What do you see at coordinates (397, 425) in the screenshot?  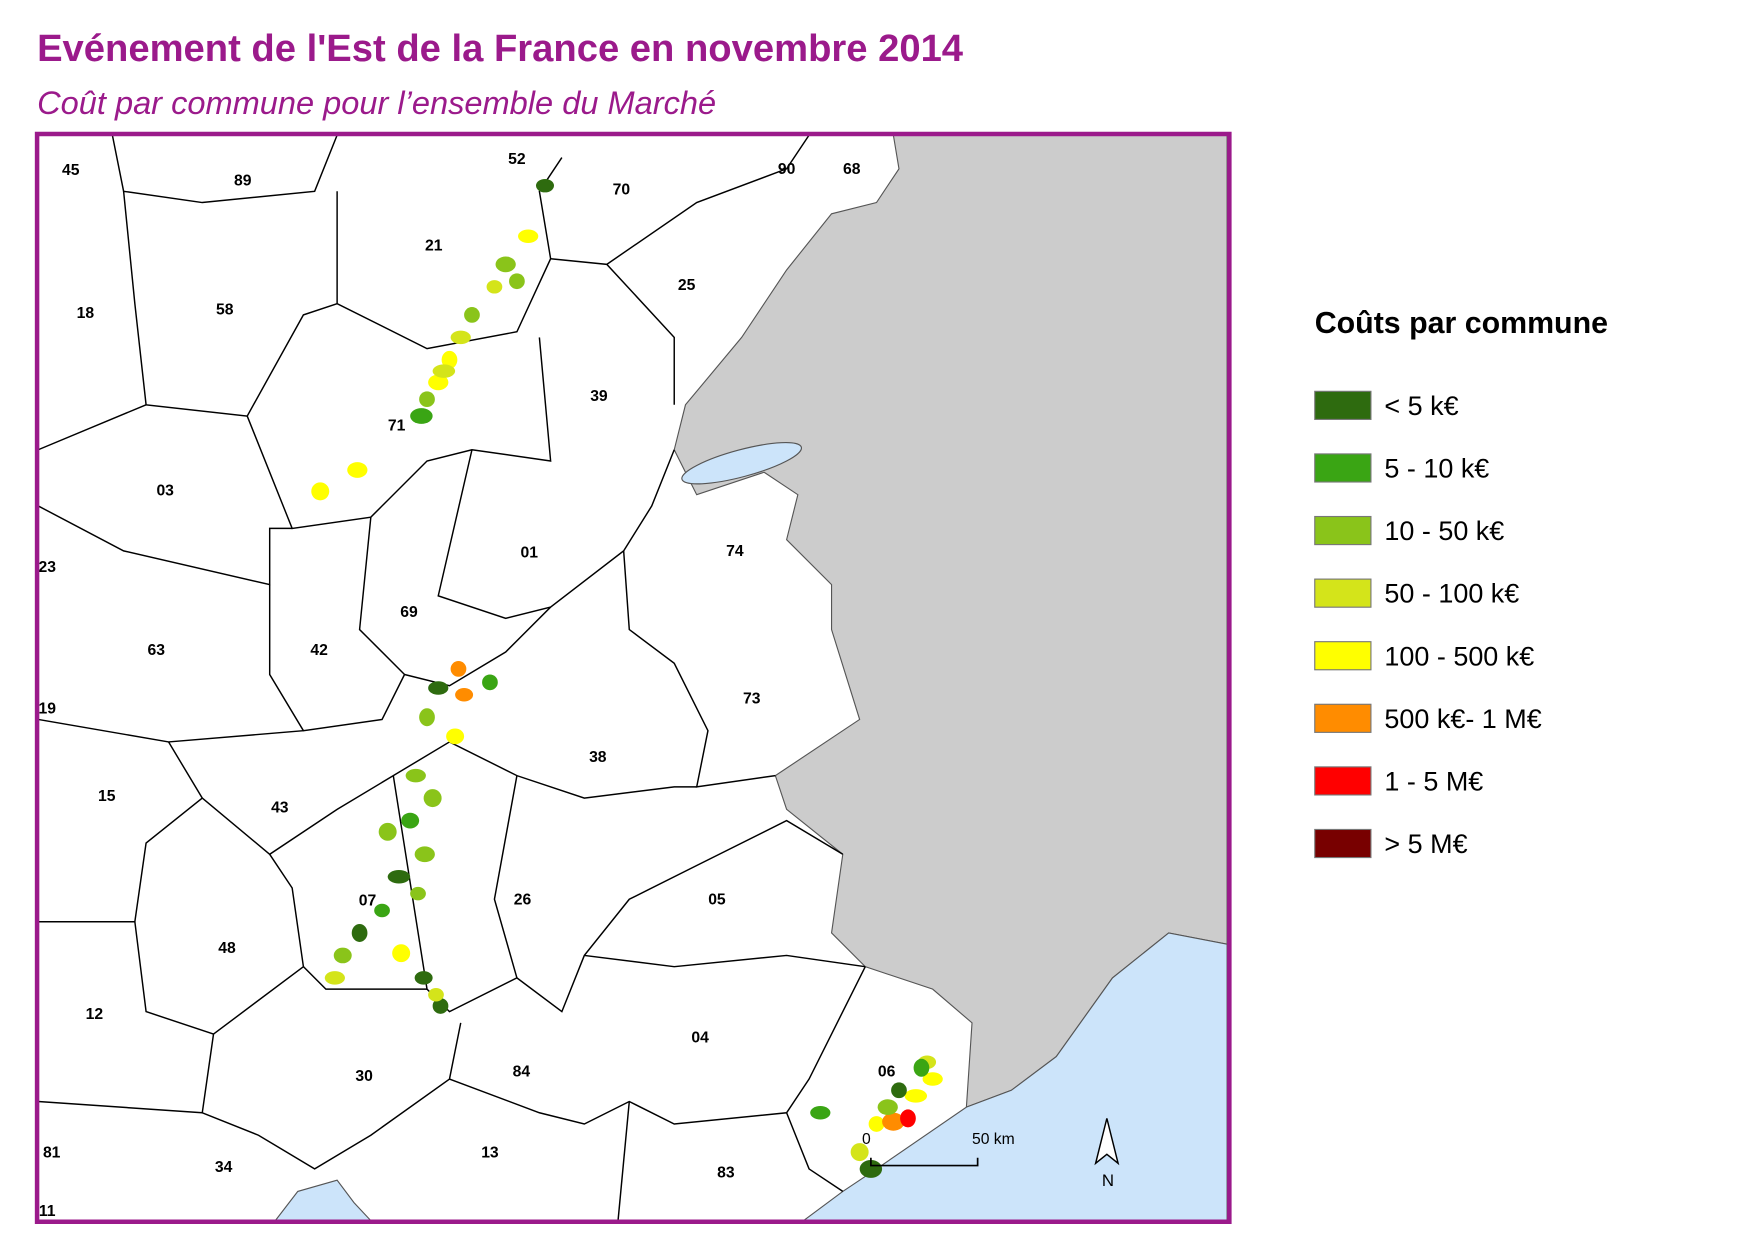 I see `department-label: 71` at bounding box center [397, 425].